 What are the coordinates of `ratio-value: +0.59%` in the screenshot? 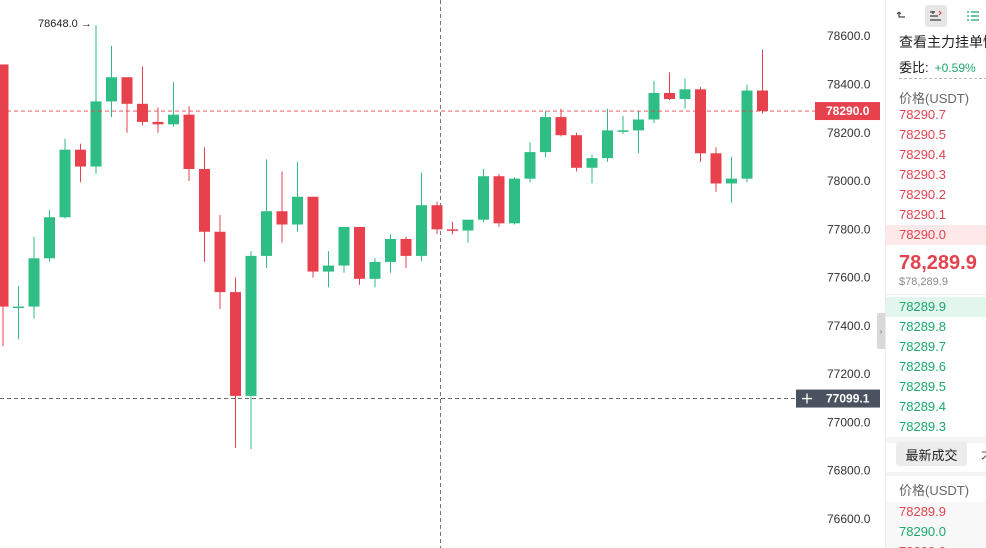 It's located at (955, 68).